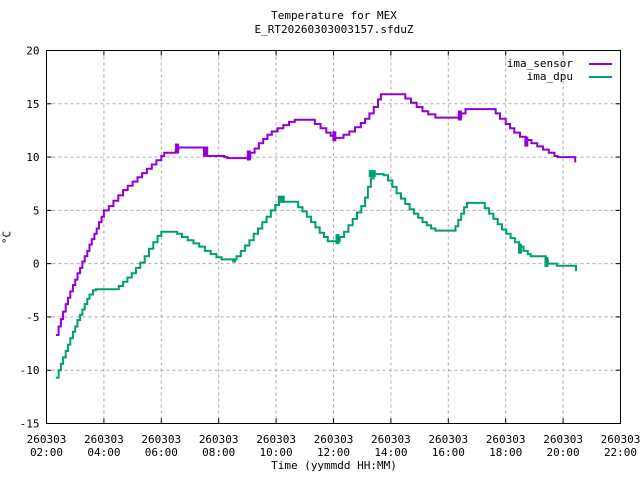  I want to click on legend-item-ima-dpu: ima_dpu, so click(559, 76).